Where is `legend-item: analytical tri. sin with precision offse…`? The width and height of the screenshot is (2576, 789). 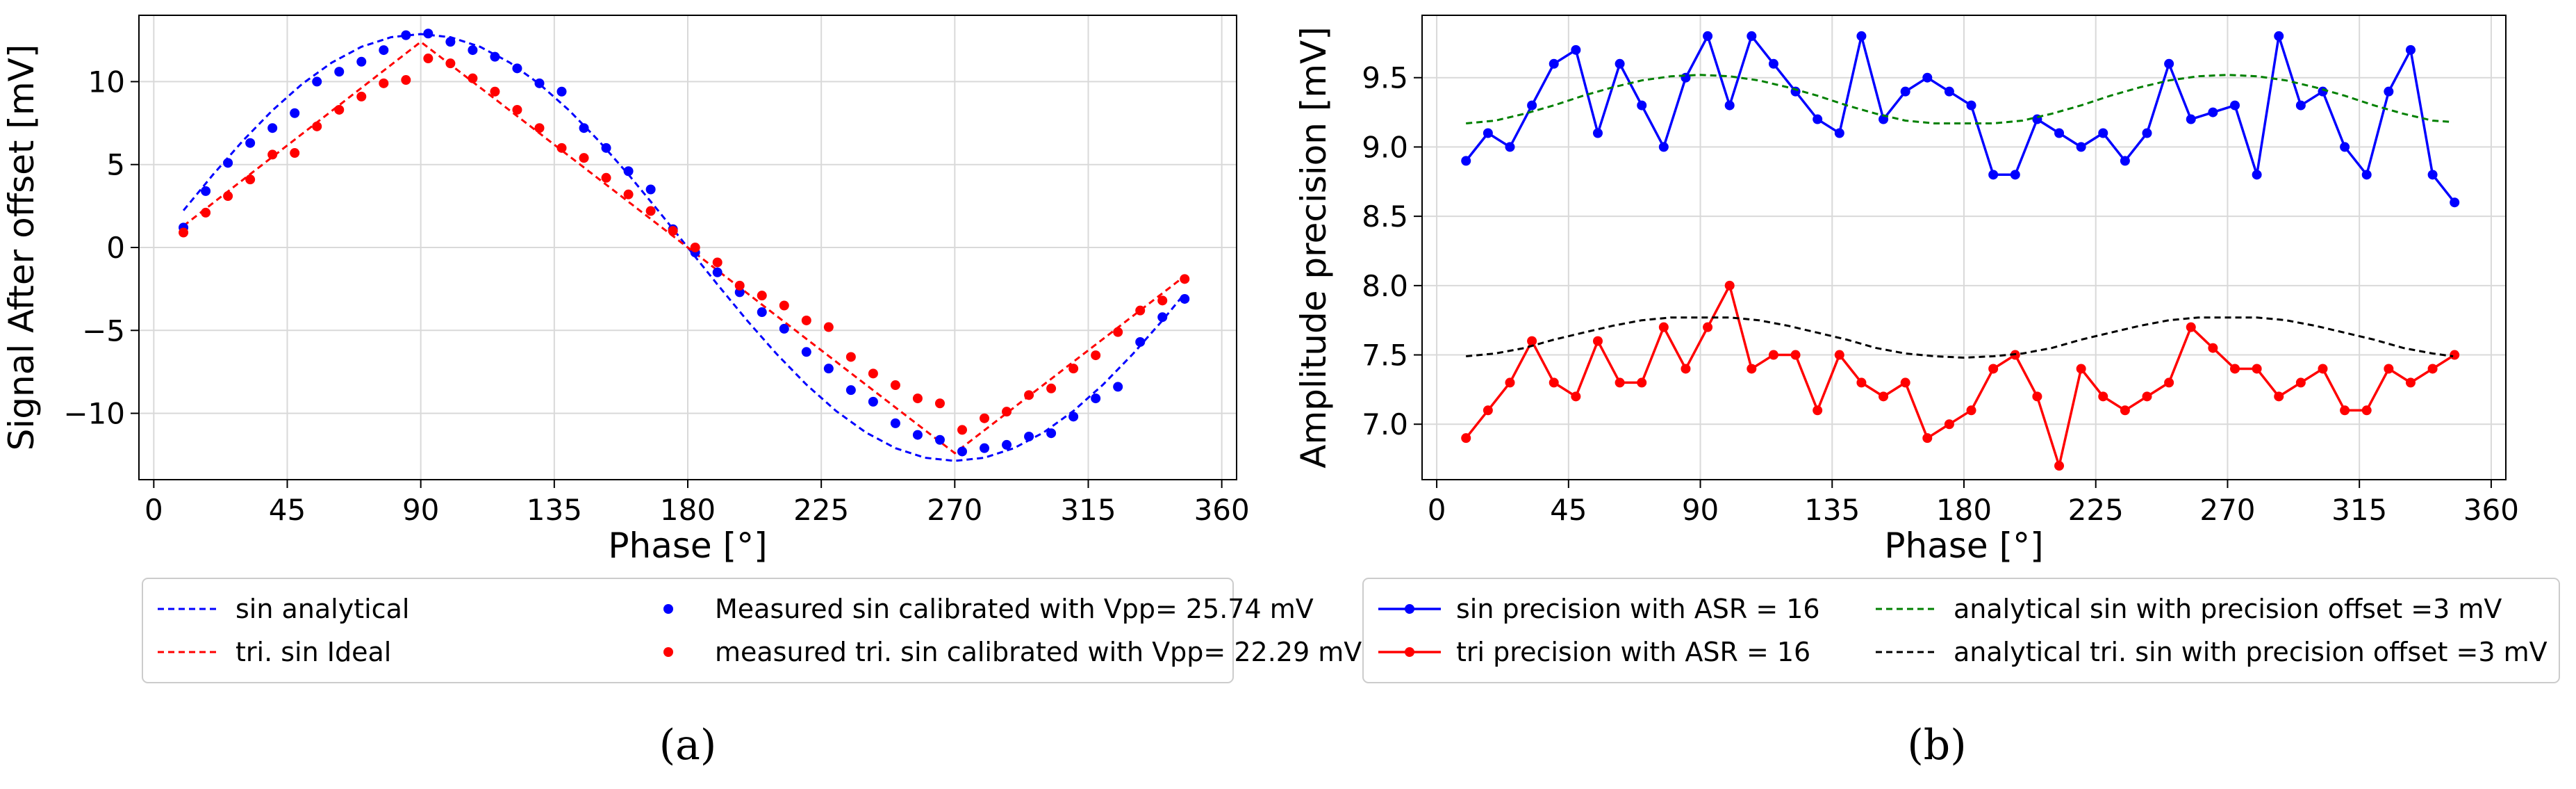 legend-item: analytical tri. sin with precision offse… is located at coordinates (2212, 652).